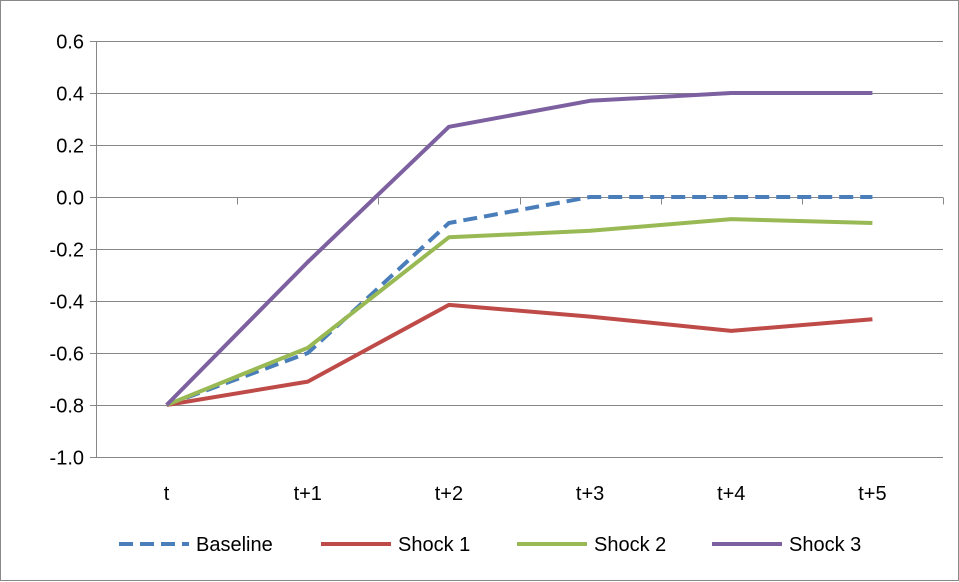 The width and height of the screenshot is (959, 582). Describe the element at coordinates (70, 95) in the screenshot. I see `y-tick-label: 0.4` at that location.